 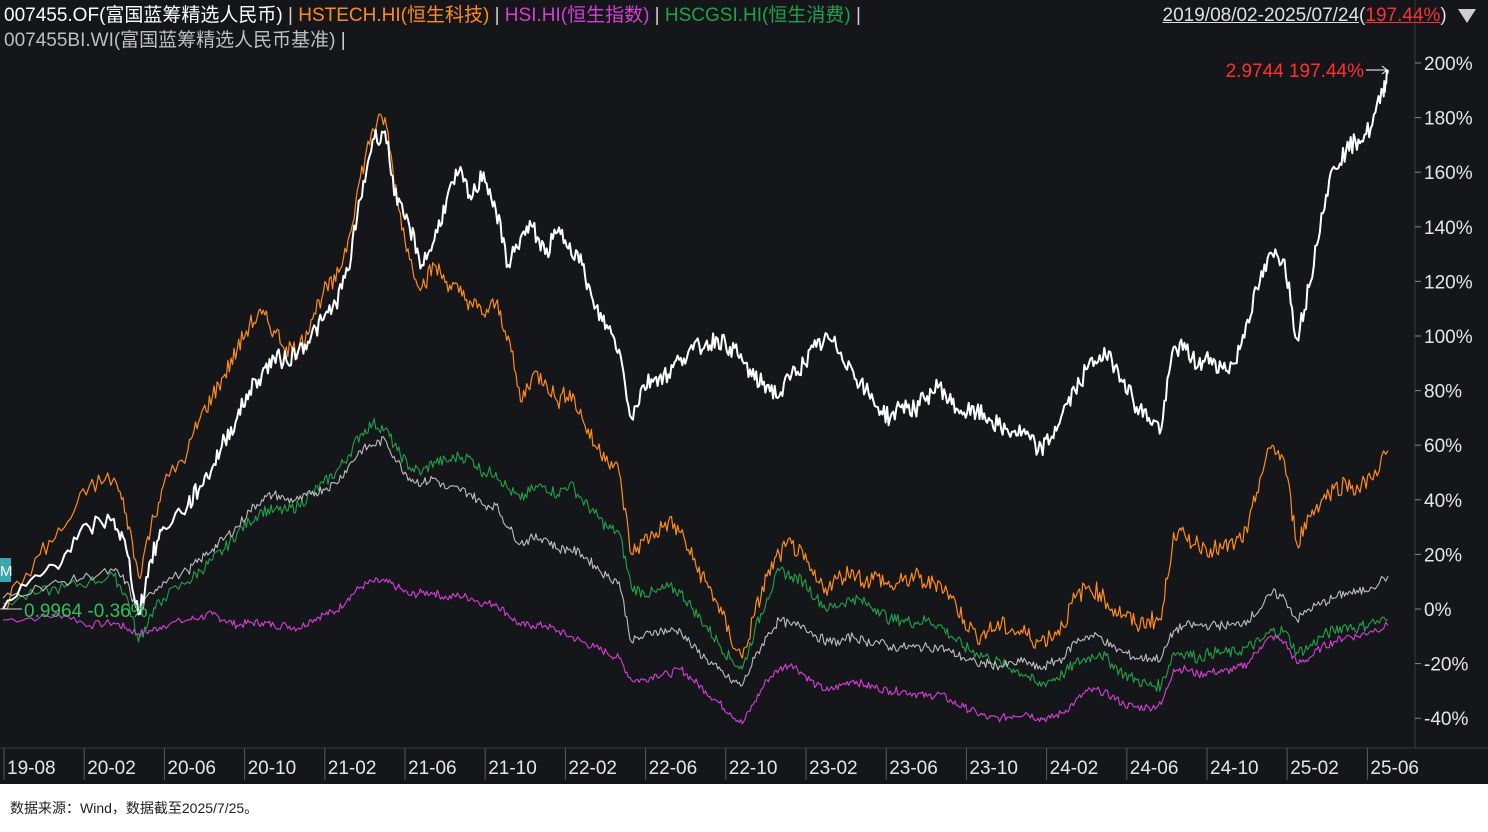 What do you see at coordinates (1314, 768) in the screenshot?
I see `x-tick-label: 25-02` at bounding box center [1314, 768].